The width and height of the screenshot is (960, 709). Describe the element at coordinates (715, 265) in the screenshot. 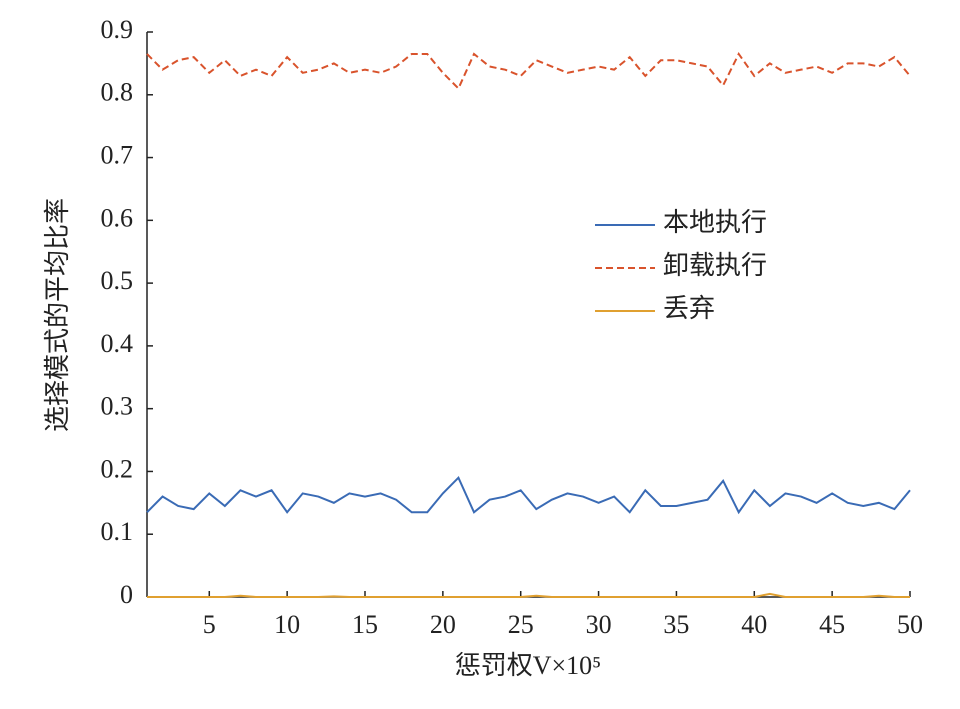

I see `legend-label: 卸载执行` at that location.